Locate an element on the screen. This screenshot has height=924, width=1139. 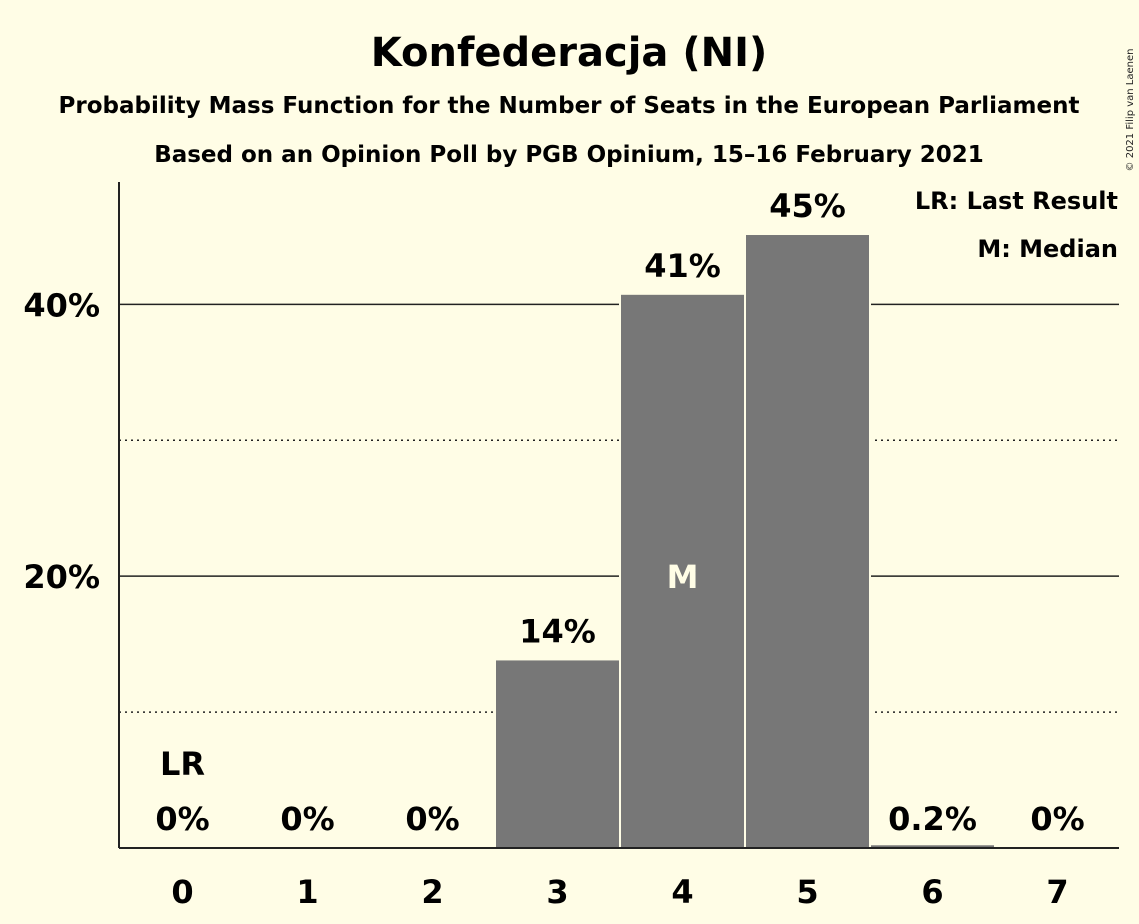
chart-title: Konfederacja (NI) is located at coordinates (569, 53).